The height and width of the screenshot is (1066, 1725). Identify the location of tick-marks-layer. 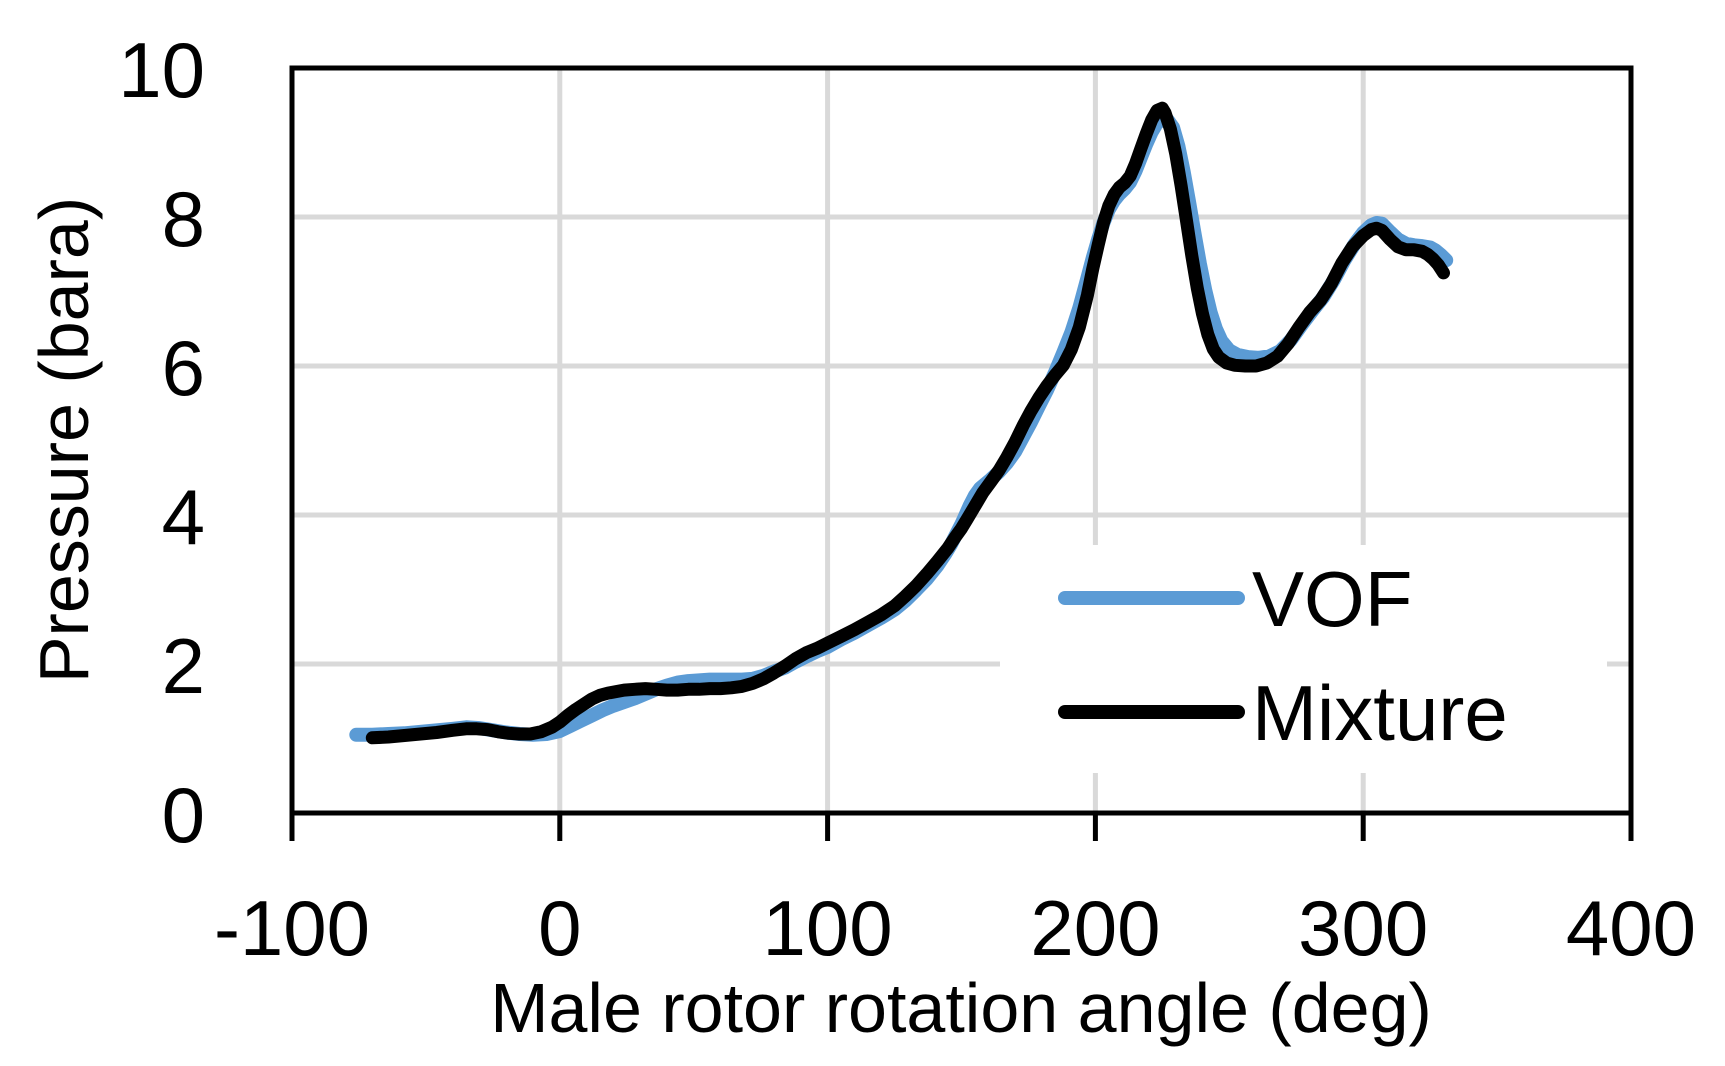
(961, 827).